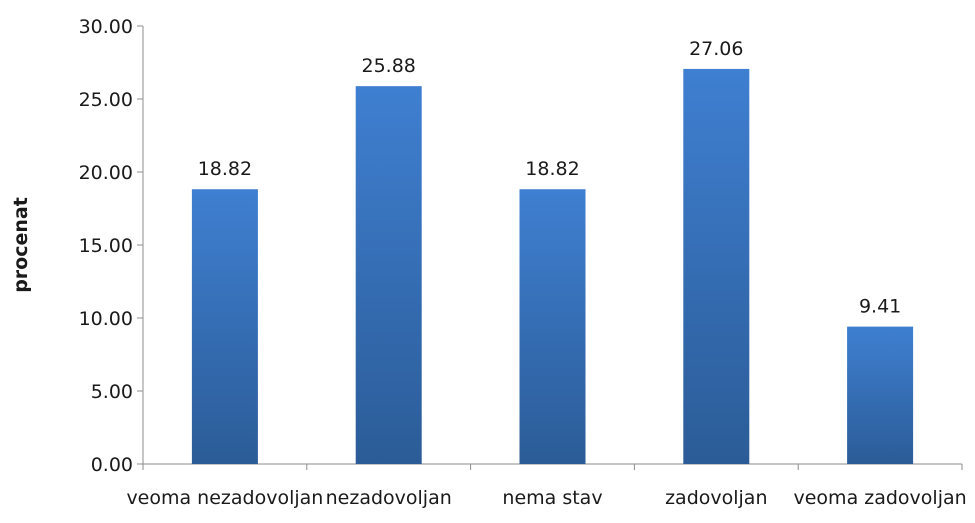 The image size is (975, 523). I want to click on y-tick-label: 25.00, so click(106, 100).